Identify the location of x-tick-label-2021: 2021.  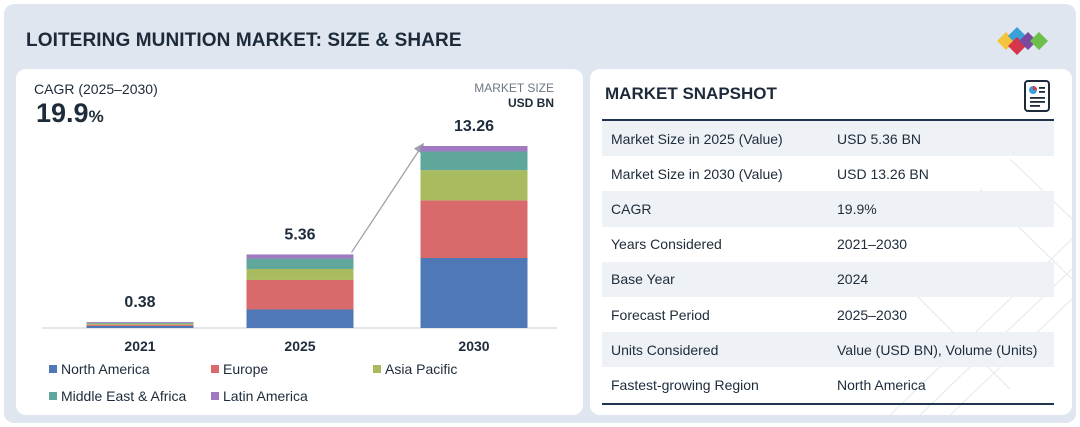
(139, 346).